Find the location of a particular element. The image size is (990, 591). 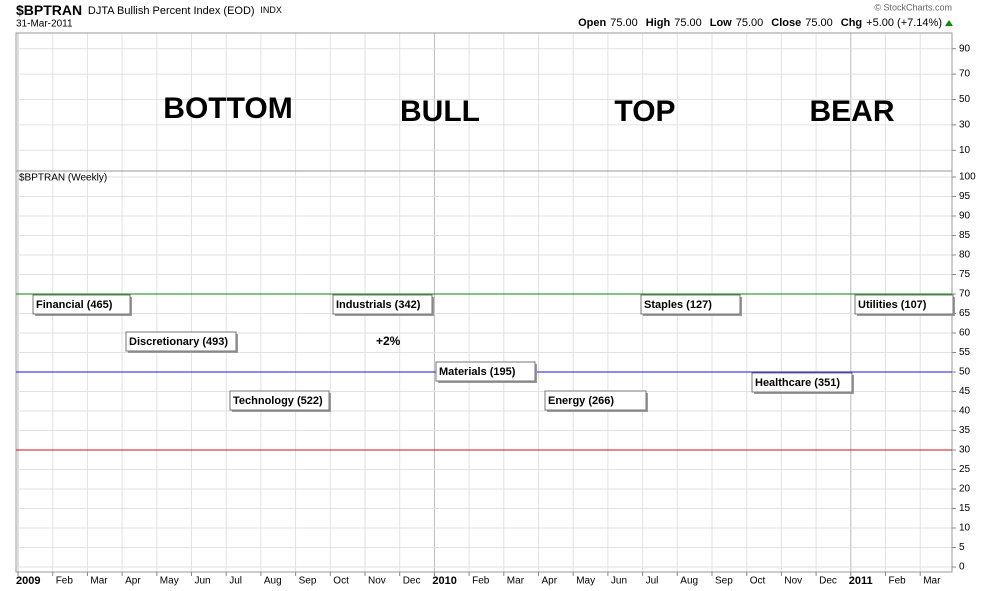

y-tick-label: 80 is located at coordinates (965, 255).